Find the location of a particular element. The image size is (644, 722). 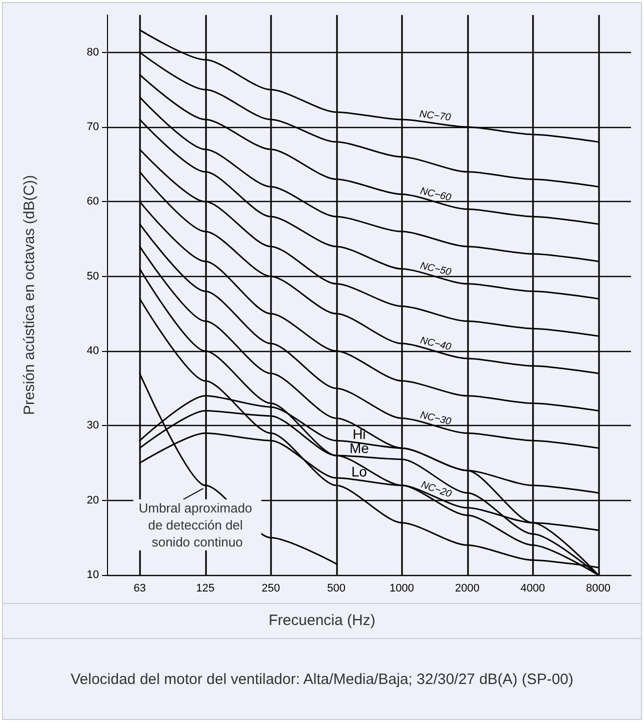

x-tick-label: 2000 is located at coordinates (467, 588).